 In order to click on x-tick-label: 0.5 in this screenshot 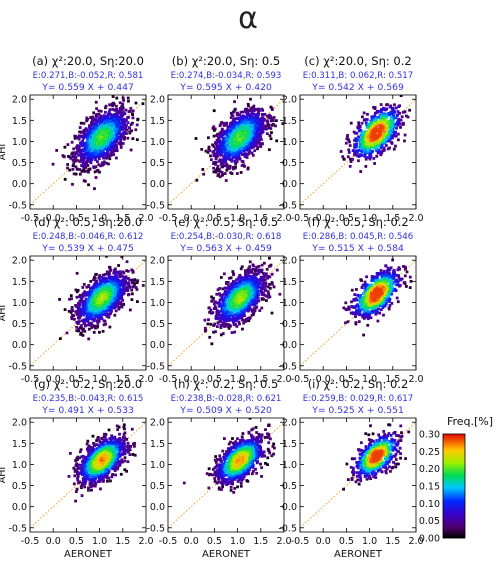, I will do `click(214, 218)`.